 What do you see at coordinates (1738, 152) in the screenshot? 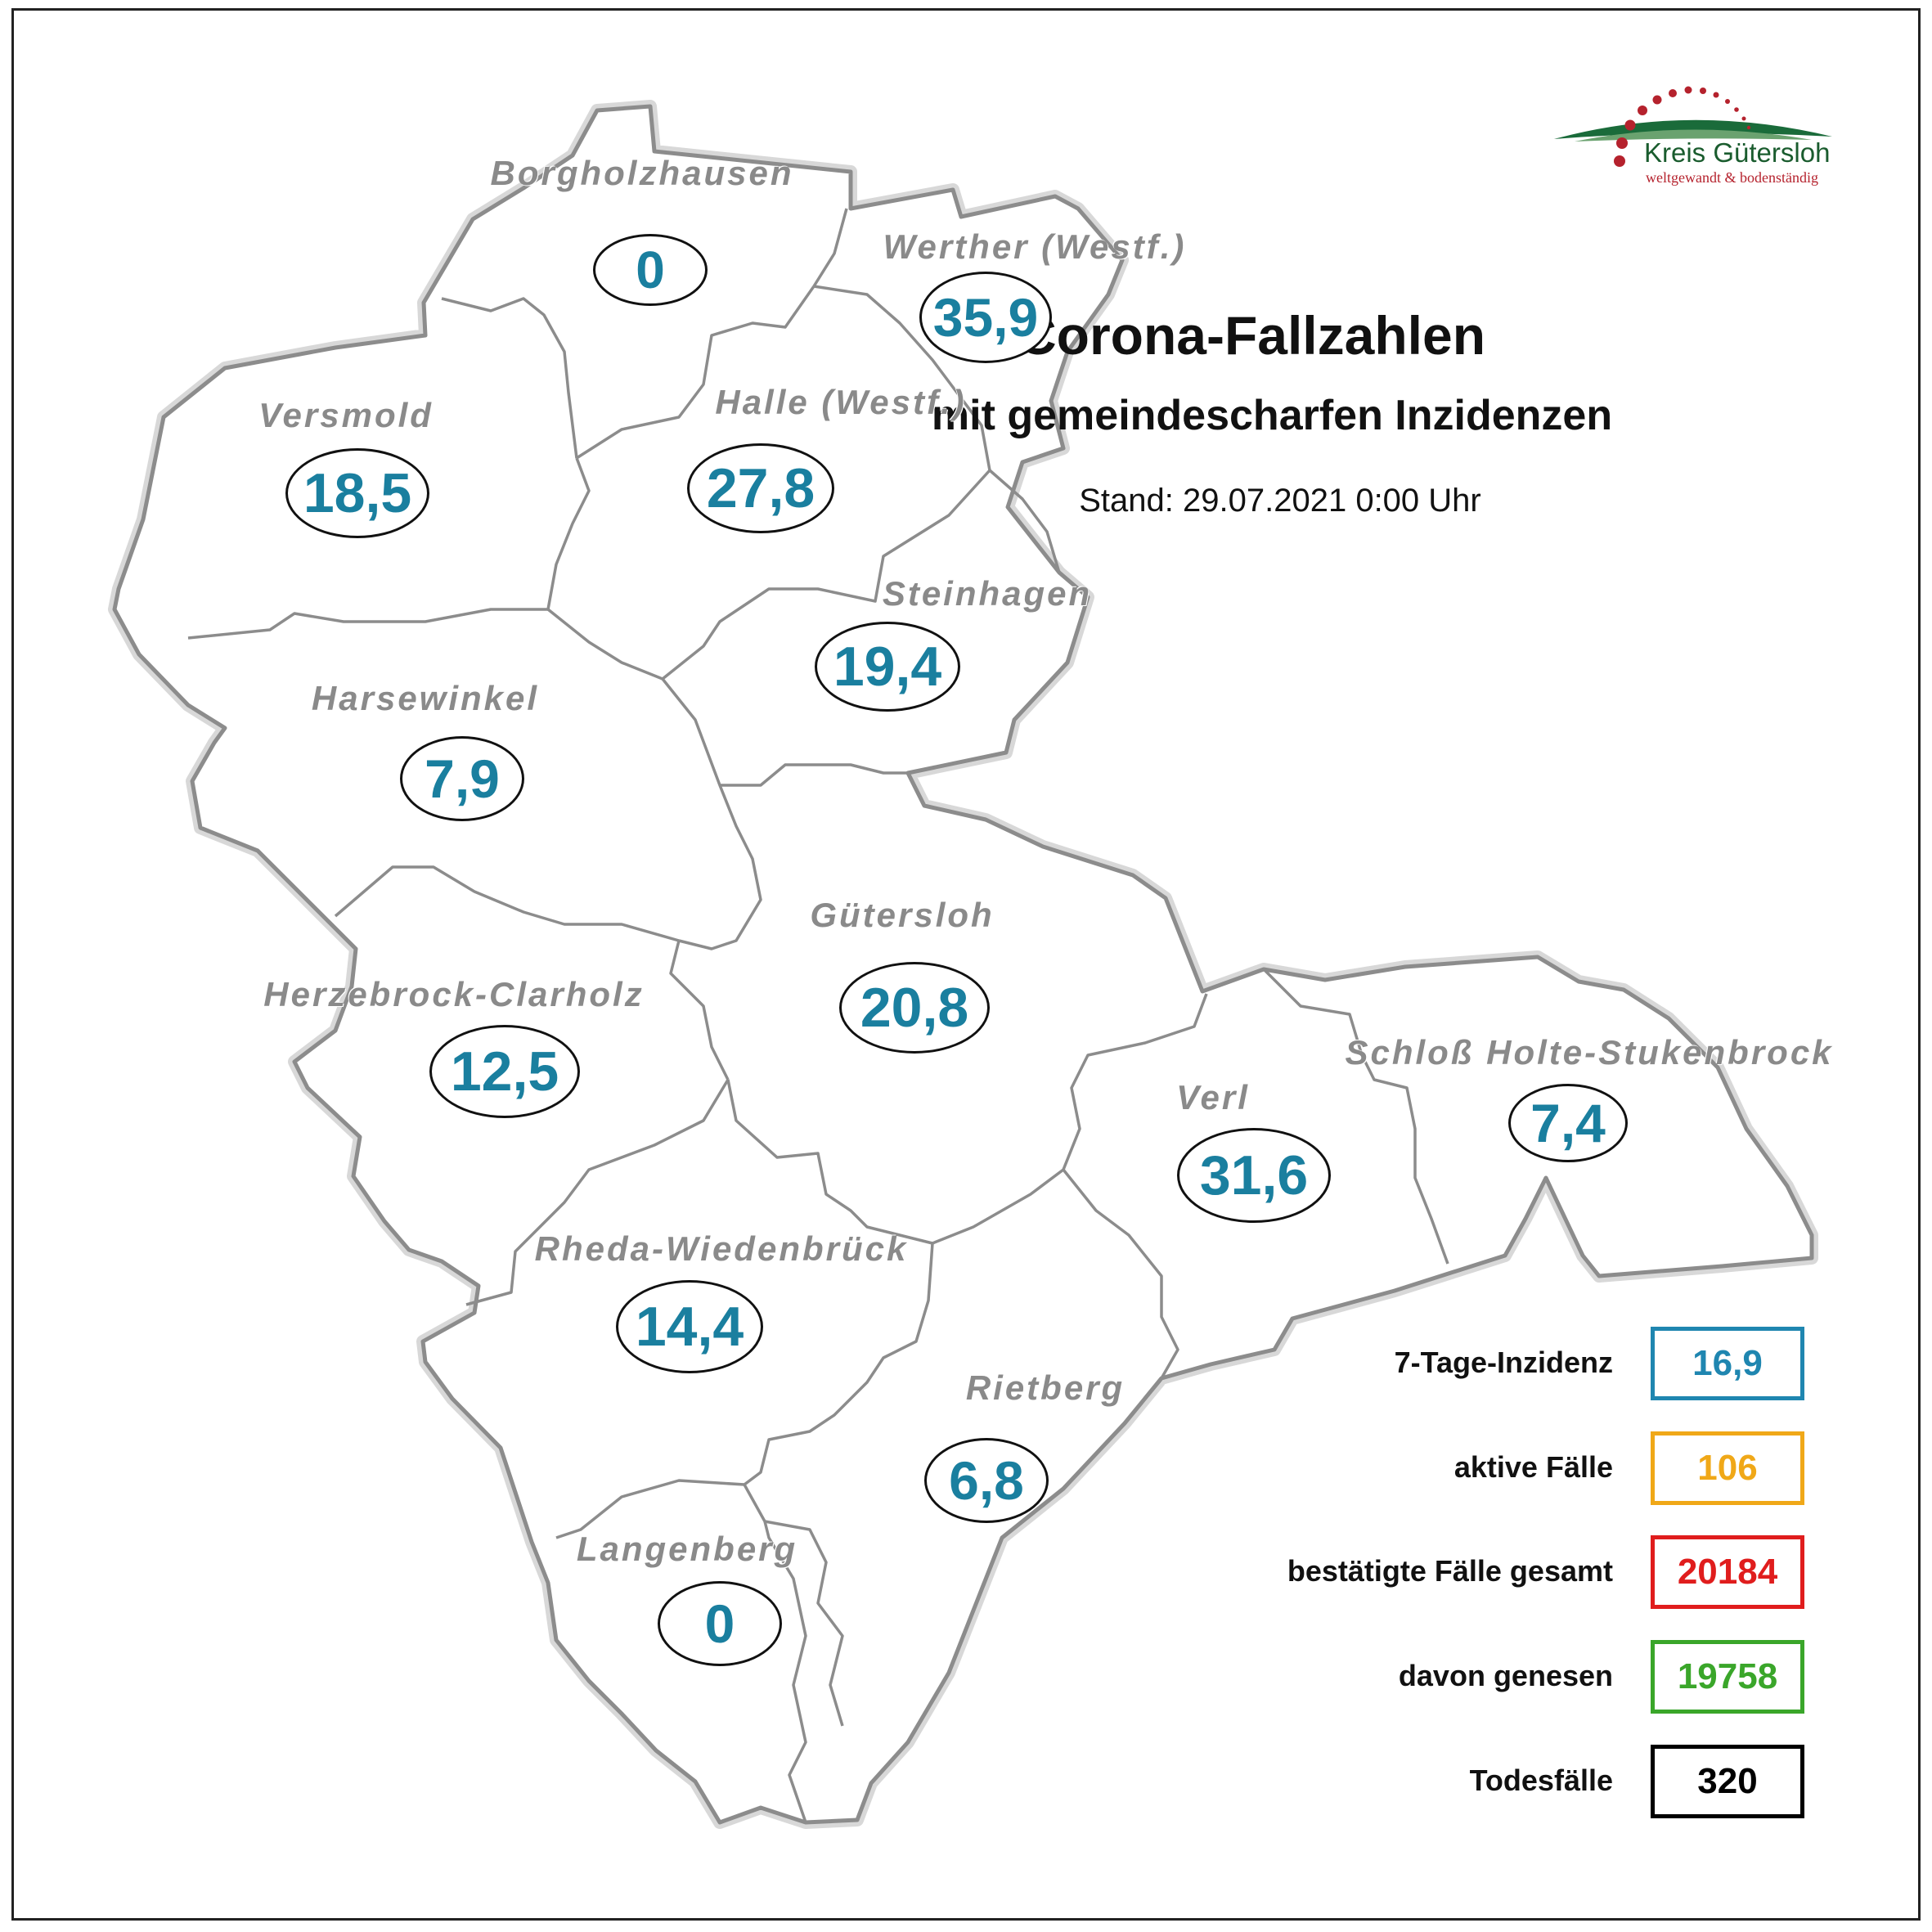
I see `logo-name: Kreis Gütersloh` at bounding box center [1738, 152].